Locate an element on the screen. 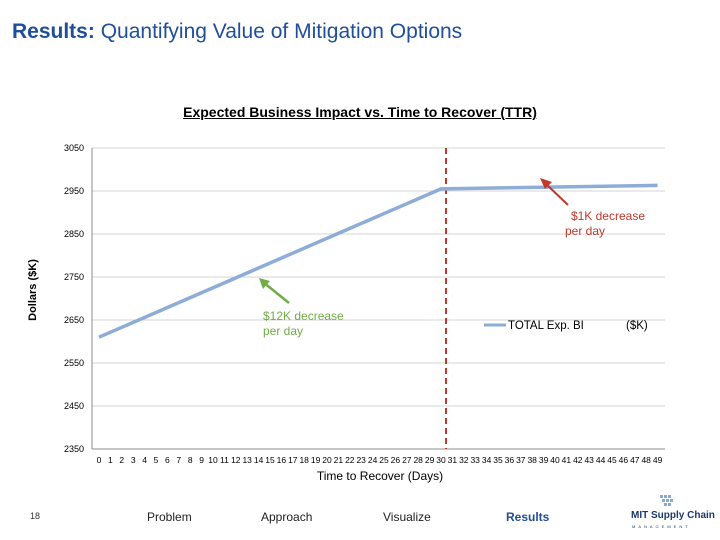 The height and width of the screenshot is (540, 720). footer-visualize: Visualize is located at coordinates (407, 517).